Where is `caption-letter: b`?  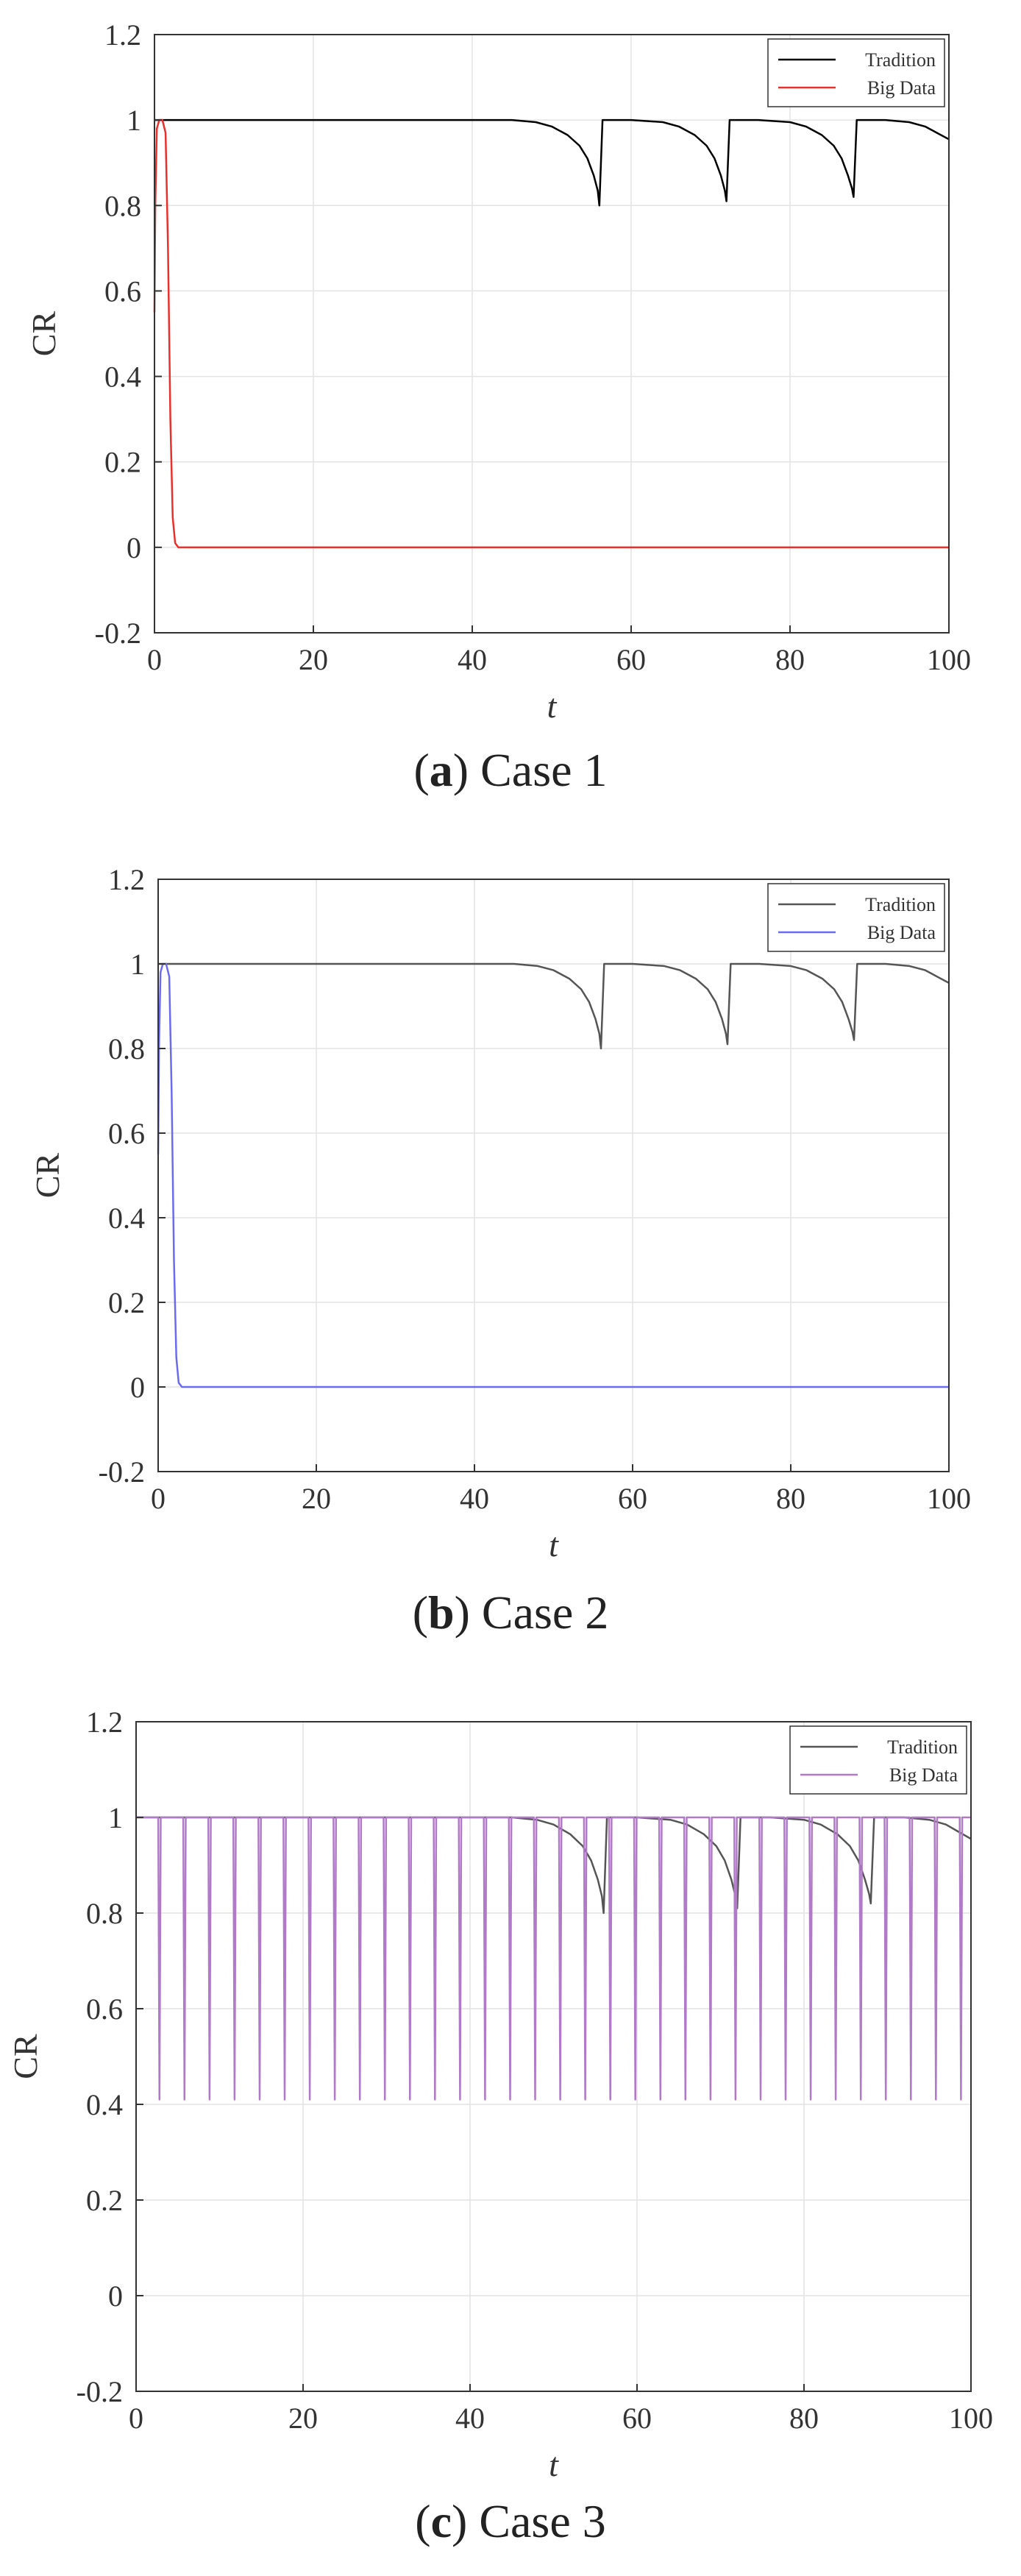
caption-letter: b is located at coordinates (441, 1612).